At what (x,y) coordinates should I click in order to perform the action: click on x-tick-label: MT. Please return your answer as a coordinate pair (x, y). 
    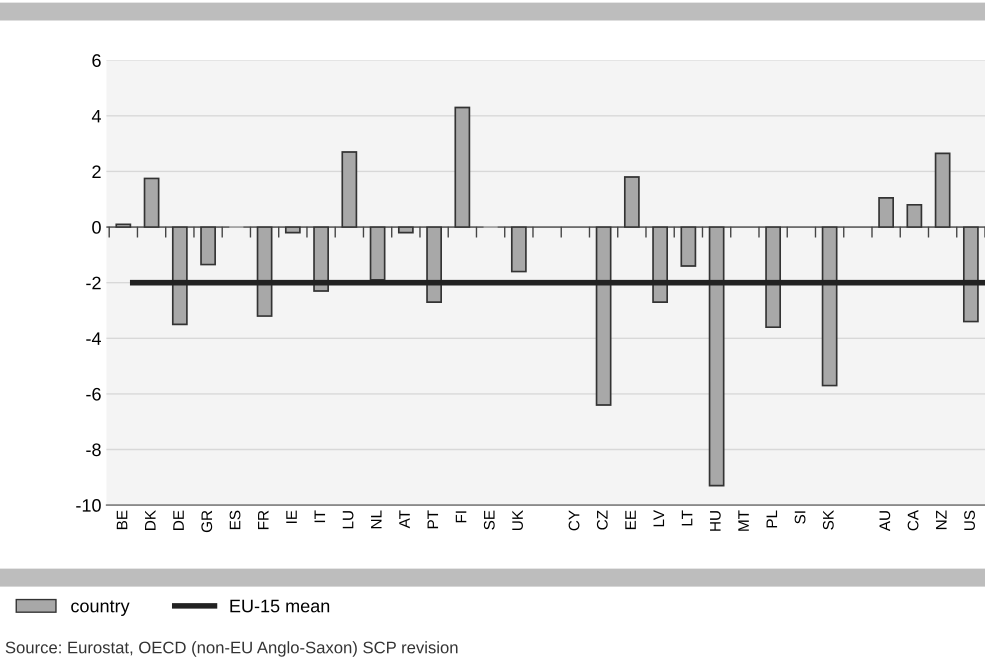
    Looking at the image, I should click on (743, 520).